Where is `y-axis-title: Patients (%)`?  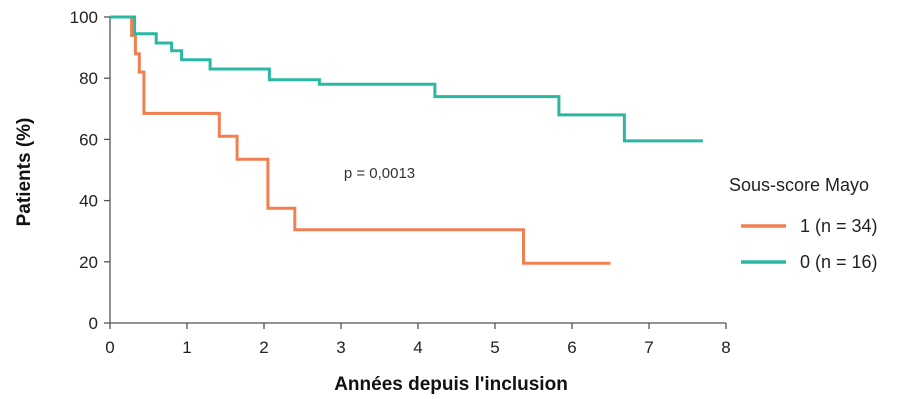 y-axis-title: Patients (%) is located at coordinates (24, 172).